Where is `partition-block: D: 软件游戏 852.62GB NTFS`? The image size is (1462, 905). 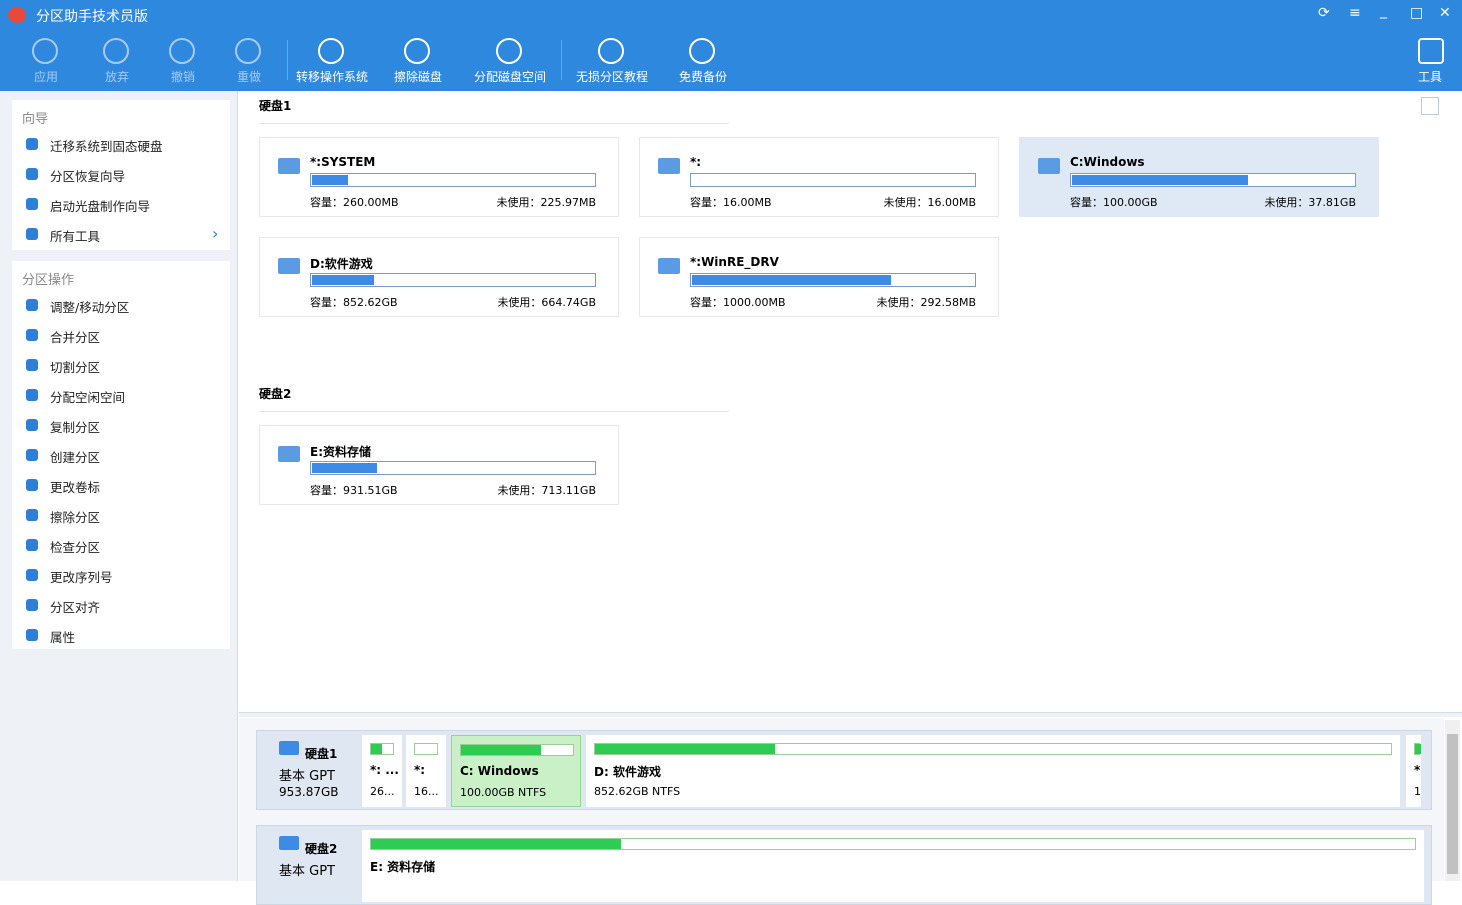
partition-block: D: 软件游戏 852.62GB NTFS is located at coordinates (993, 771).